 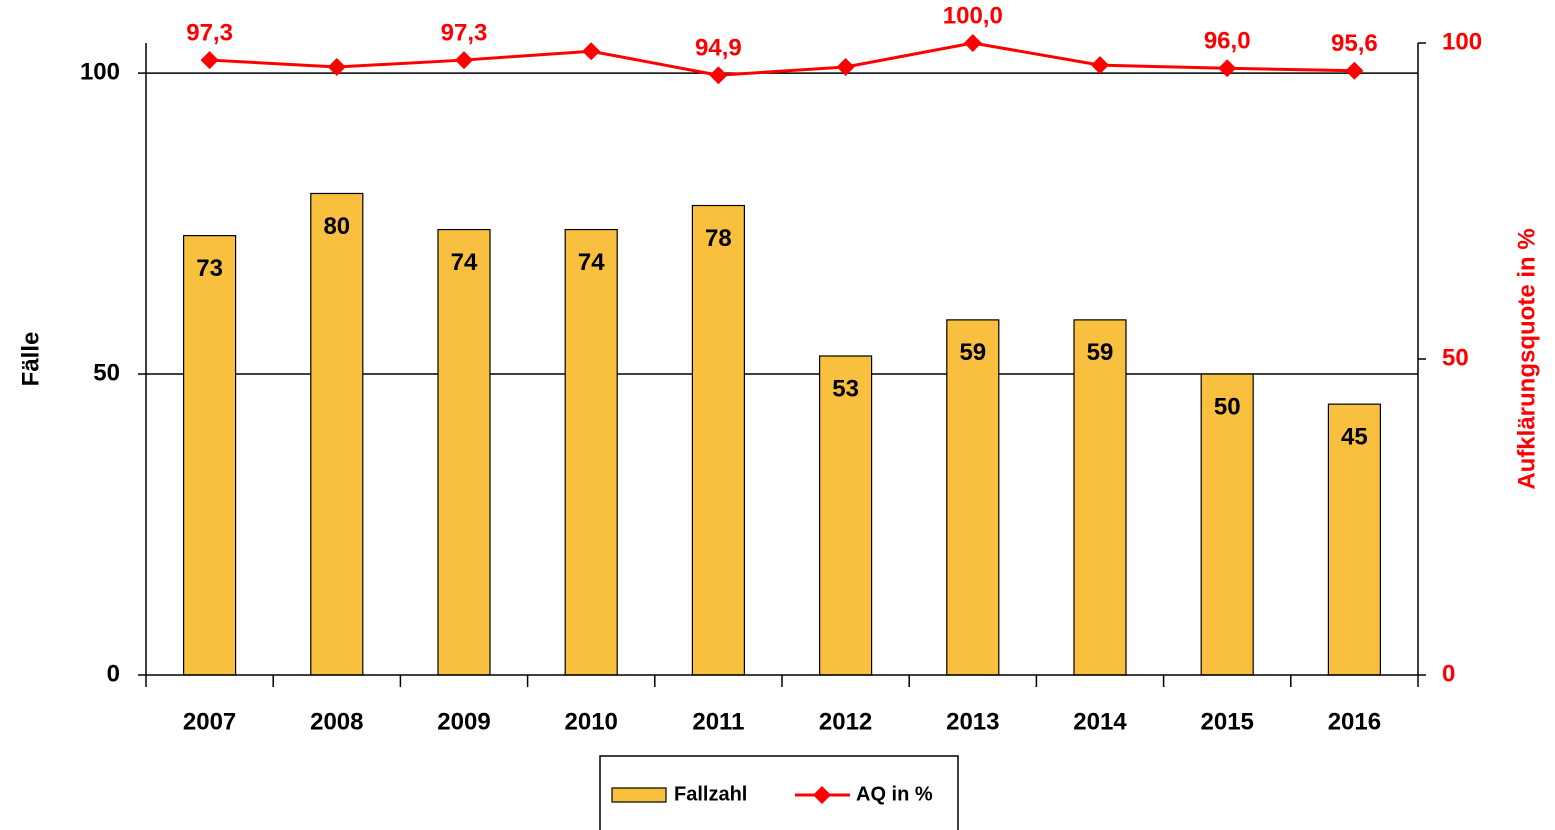 I want to click on legend-label: Fallzahl, so click(x=710, y=794).